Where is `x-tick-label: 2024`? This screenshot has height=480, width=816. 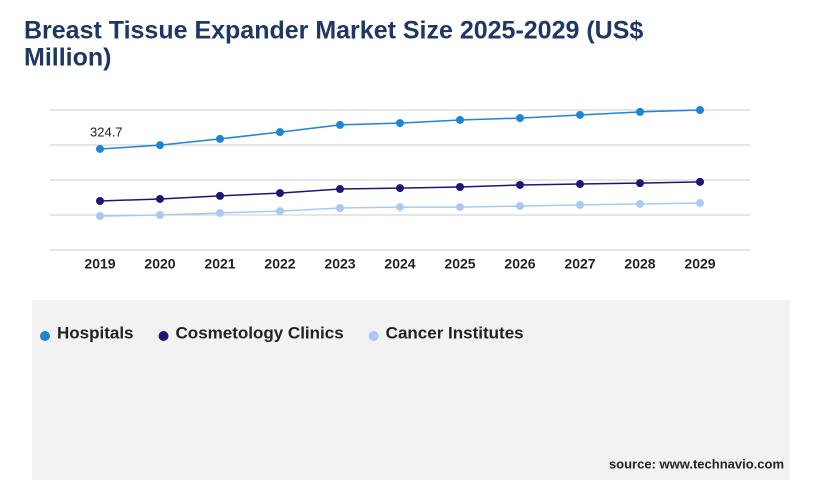
x-tick-label: 2024 is located at coordinates (399, 264).